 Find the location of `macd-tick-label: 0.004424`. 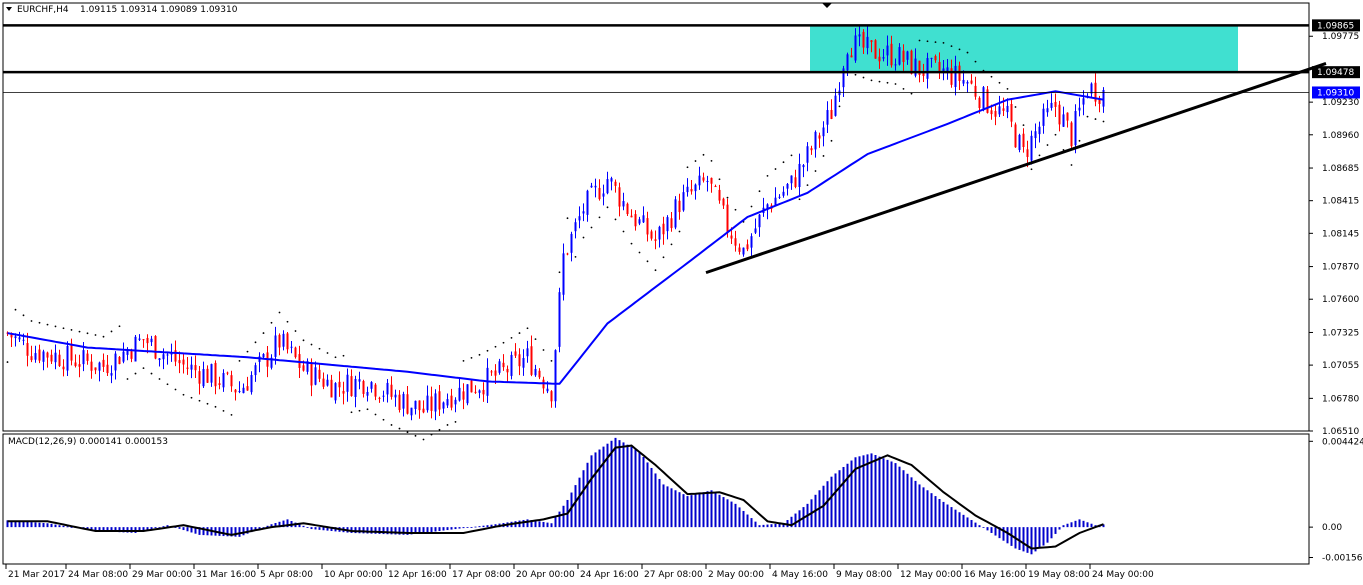

macd-tick-label: 0.004424 is located at coordinates (1342, 442).